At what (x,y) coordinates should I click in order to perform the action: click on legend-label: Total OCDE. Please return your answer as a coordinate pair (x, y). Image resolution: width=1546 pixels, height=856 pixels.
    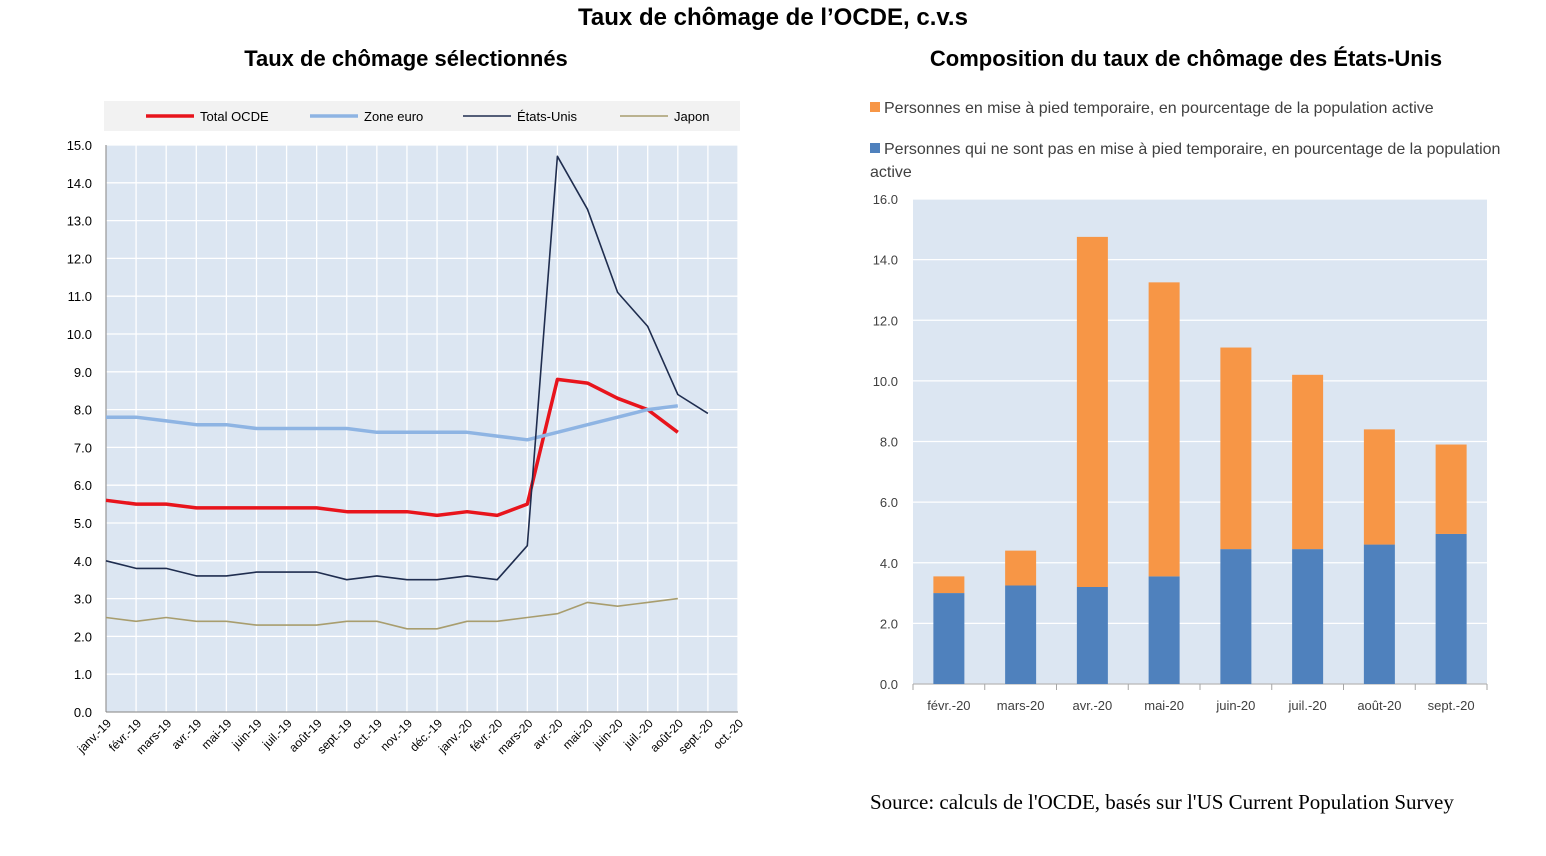
    Looking at the image, I should click on (234, 116).